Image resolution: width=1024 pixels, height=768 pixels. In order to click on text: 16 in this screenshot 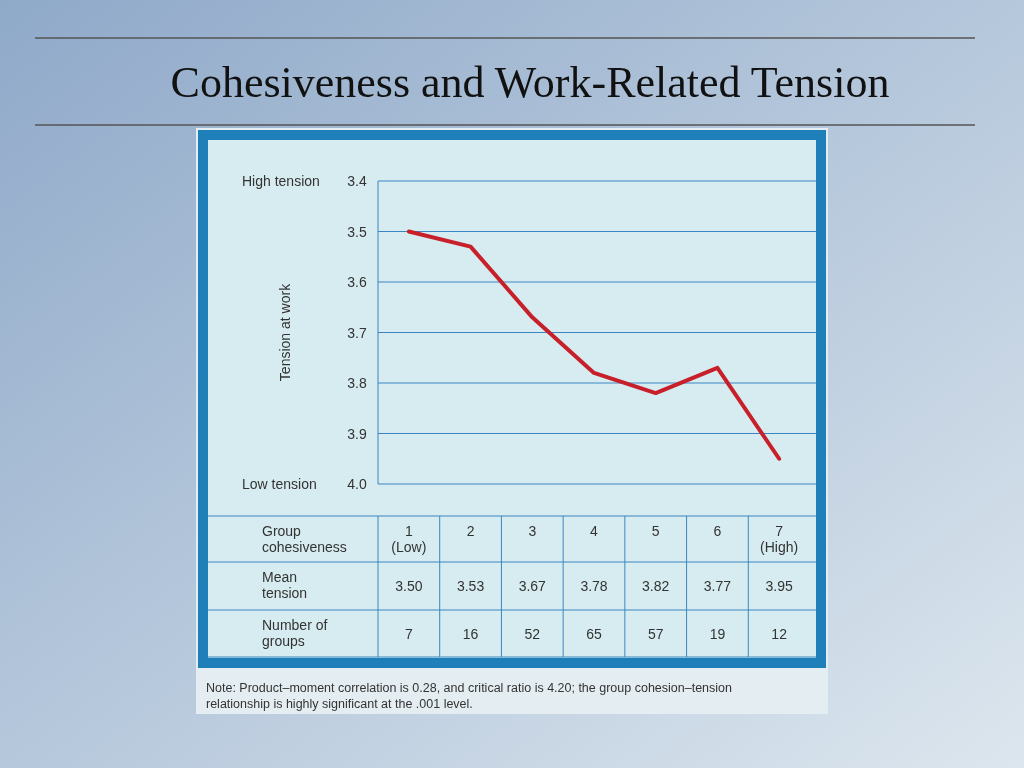, I will do `click(470, 634)`.